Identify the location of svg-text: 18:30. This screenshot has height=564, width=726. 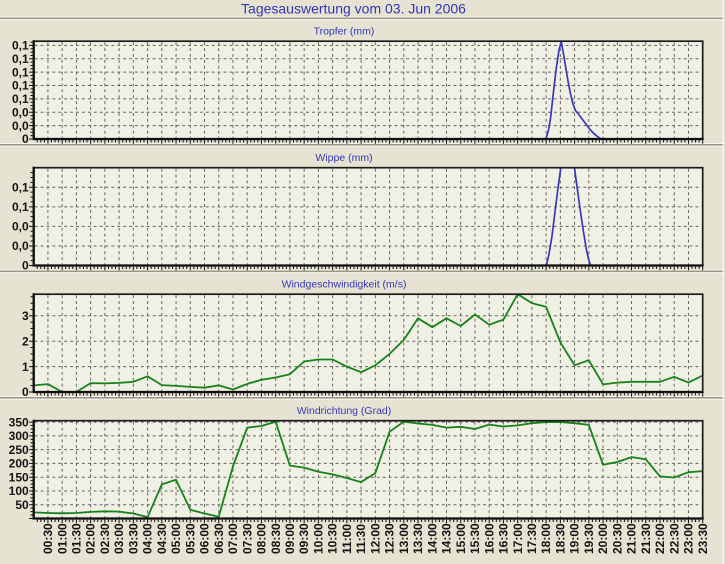
(561, 538).